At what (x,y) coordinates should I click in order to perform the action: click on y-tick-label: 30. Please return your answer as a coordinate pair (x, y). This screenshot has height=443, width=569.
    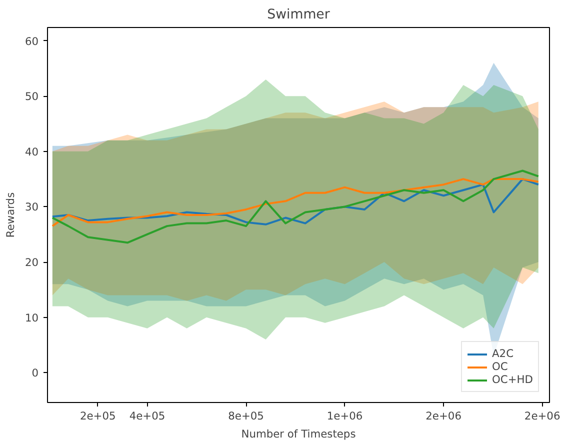
    Looking at the image, I should click on (31, 207).